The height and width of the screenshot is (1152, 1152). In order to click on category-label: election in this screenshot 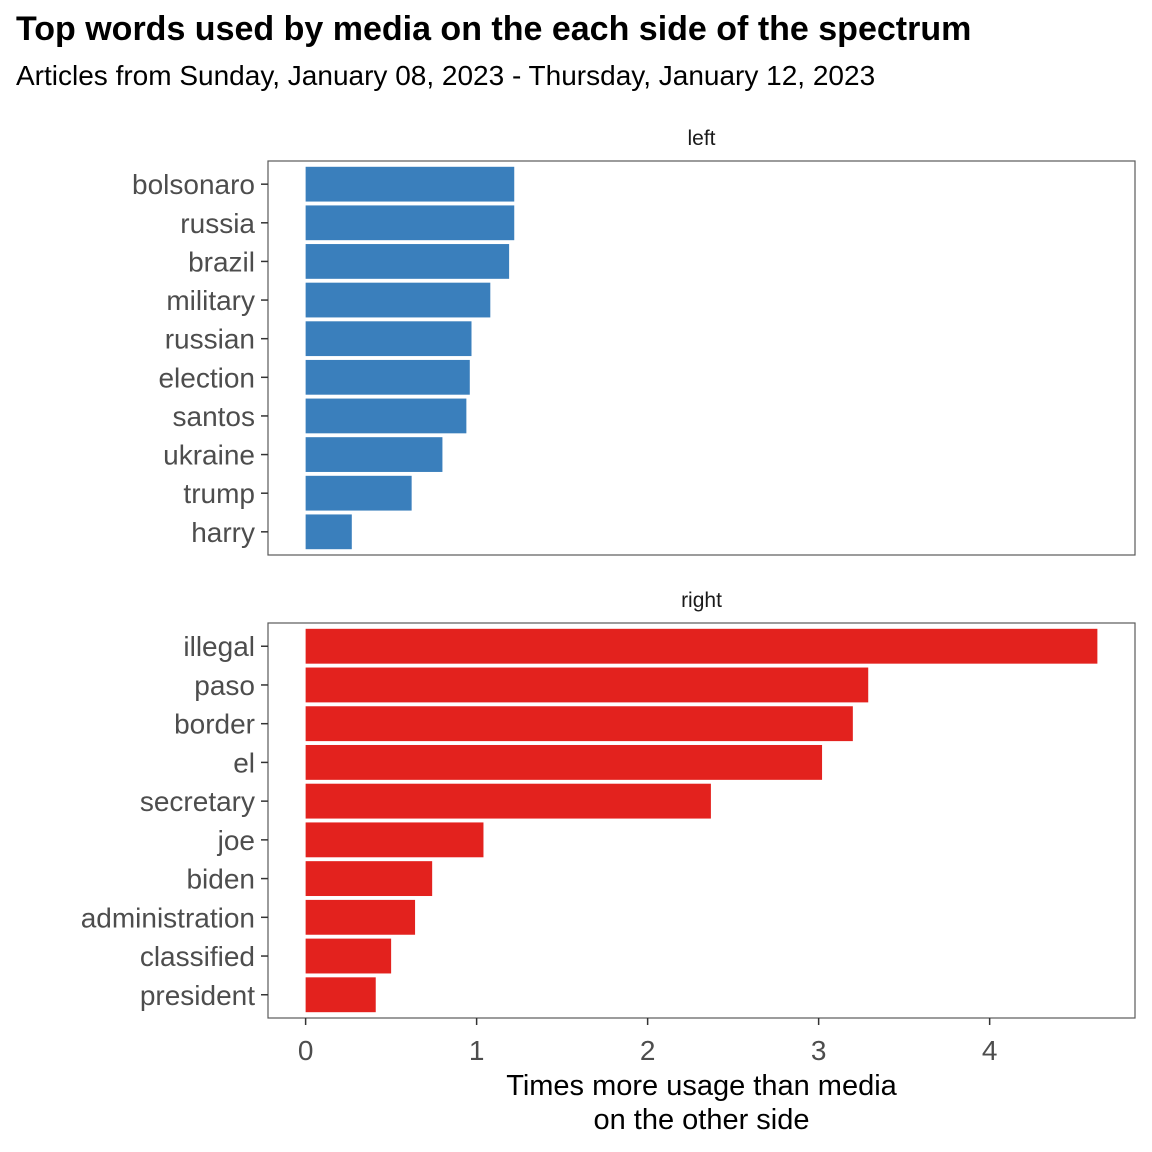, I will do `click(206, 377)`.